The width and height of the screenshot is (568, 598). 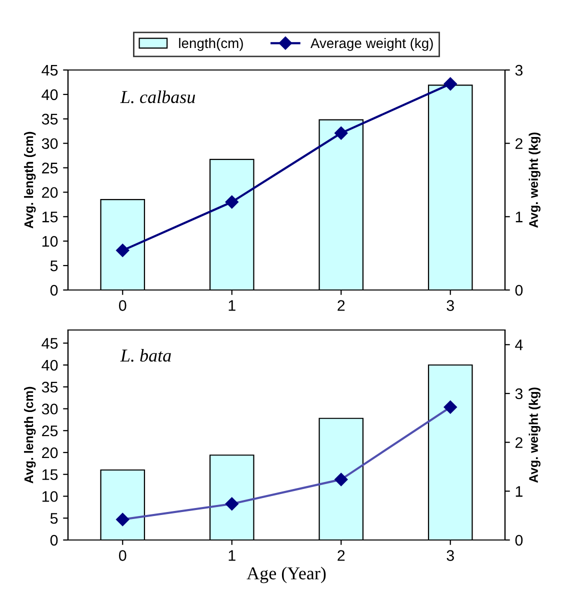 I want to click on annotation: L. calbasu, so click(x=158, y=97).